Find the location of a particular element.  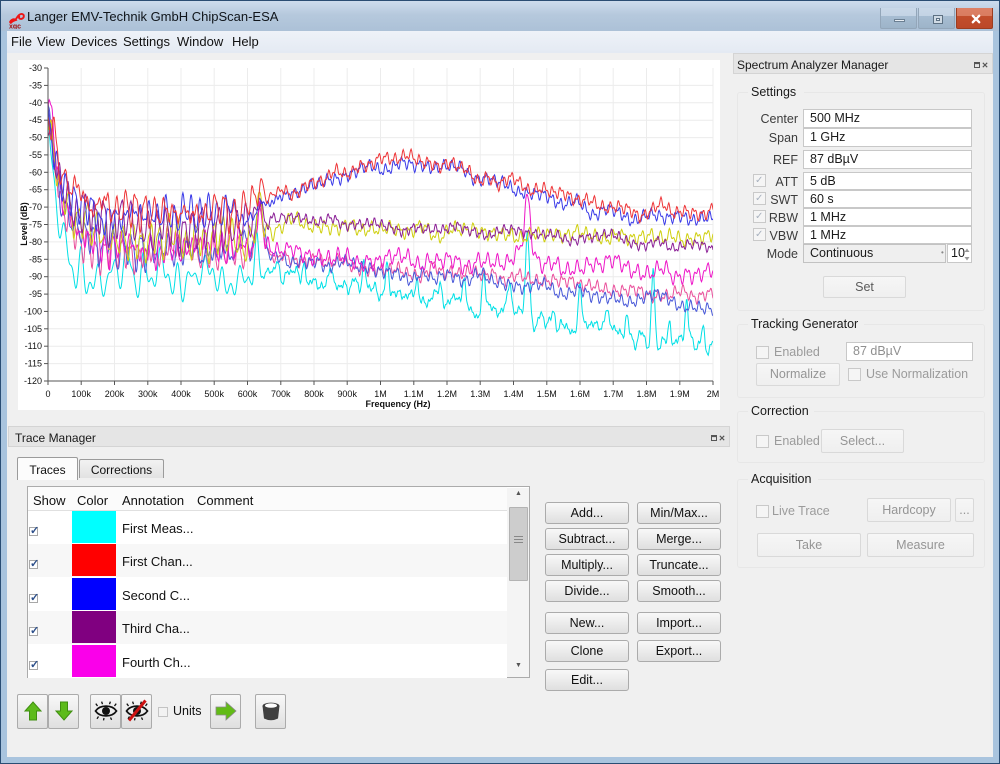

svg-text: -80 is located at coordinates (35, 242).